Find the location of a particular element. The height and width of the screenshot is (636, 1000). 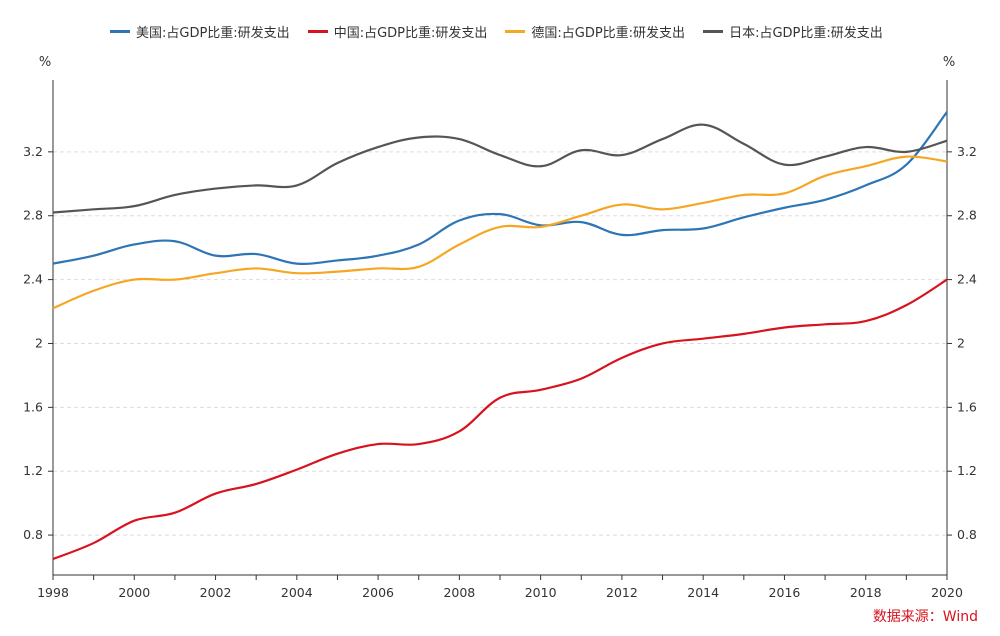

y-tick-label-left: 2.4 is located at coordinates (33, 279).